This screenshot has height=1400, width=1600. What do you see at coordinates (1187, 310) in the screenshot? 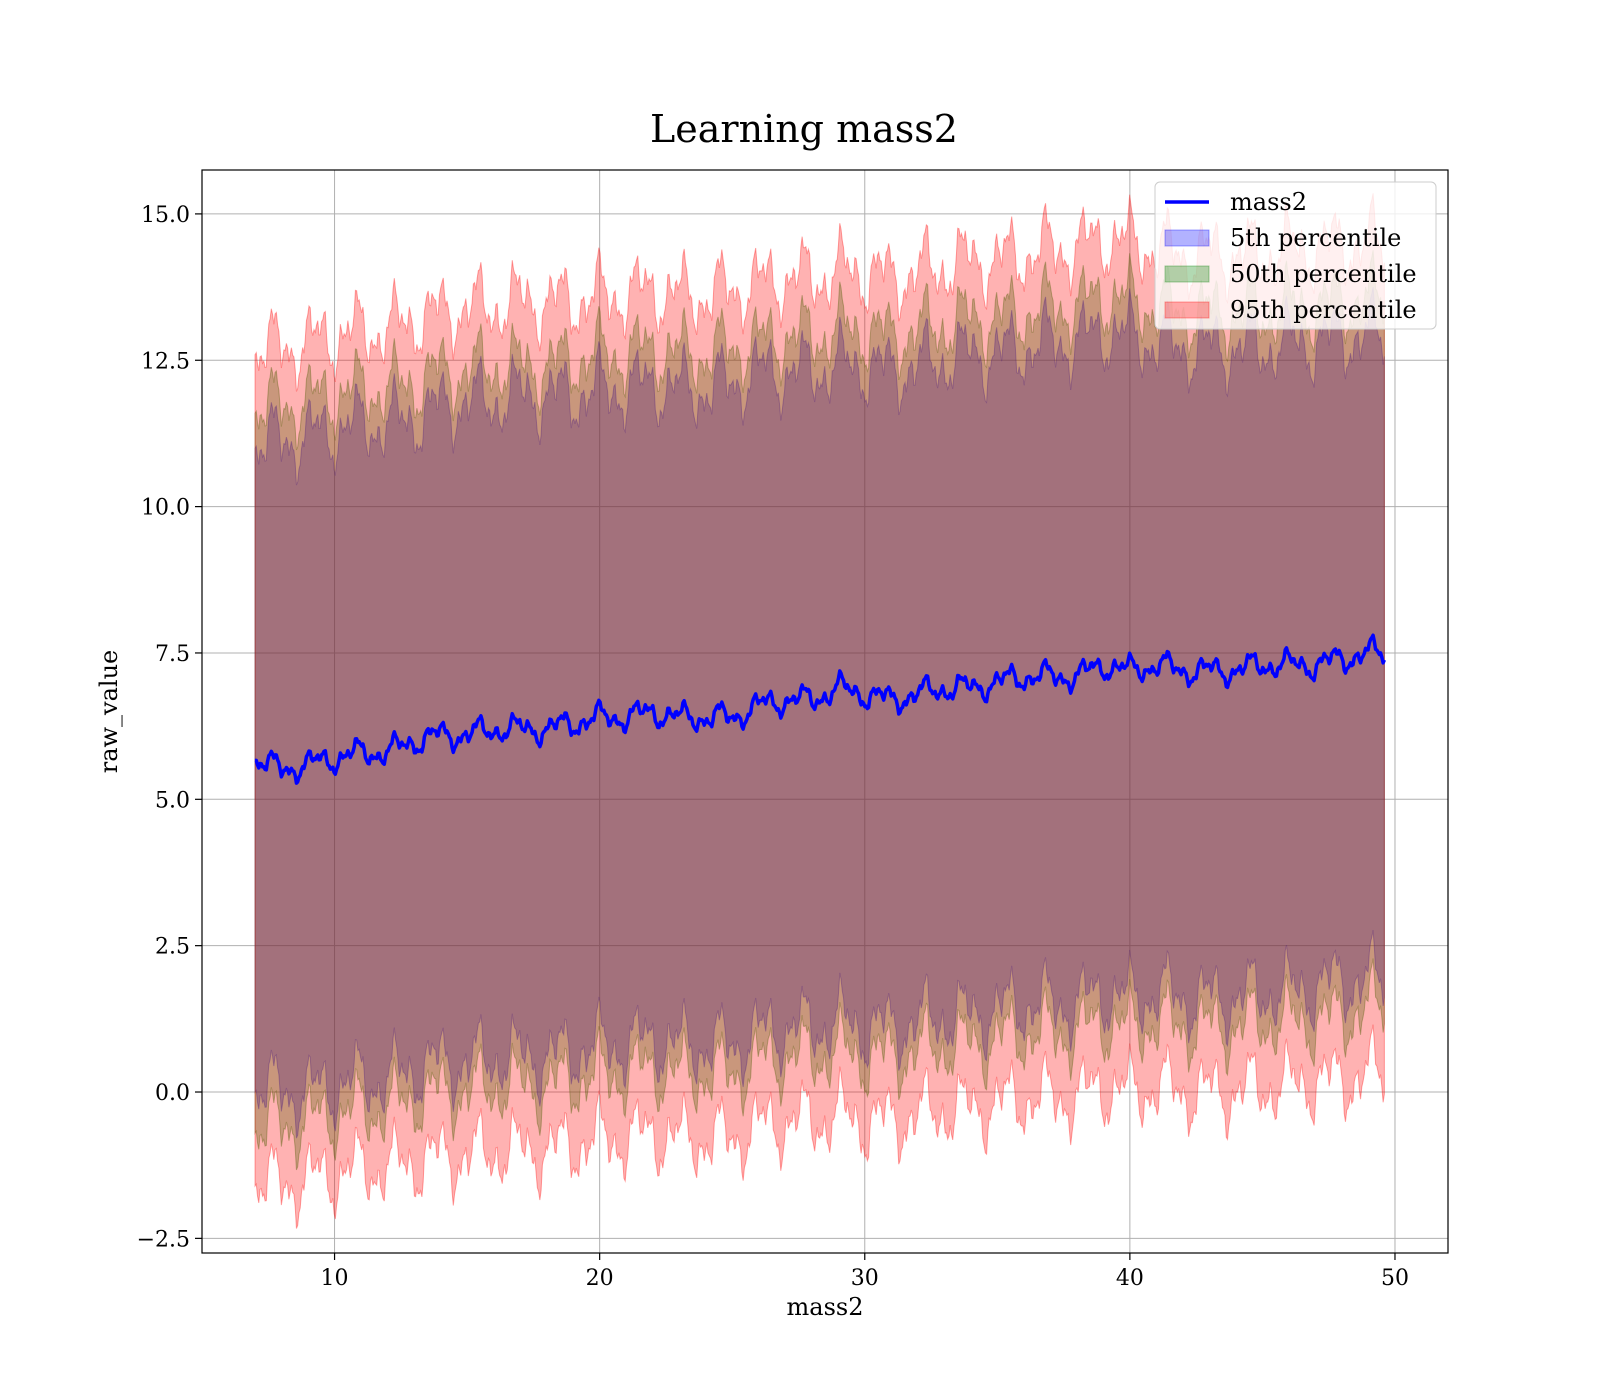
I see `legend-swatch-95th-percentile` at bounding box center [1187, 310].